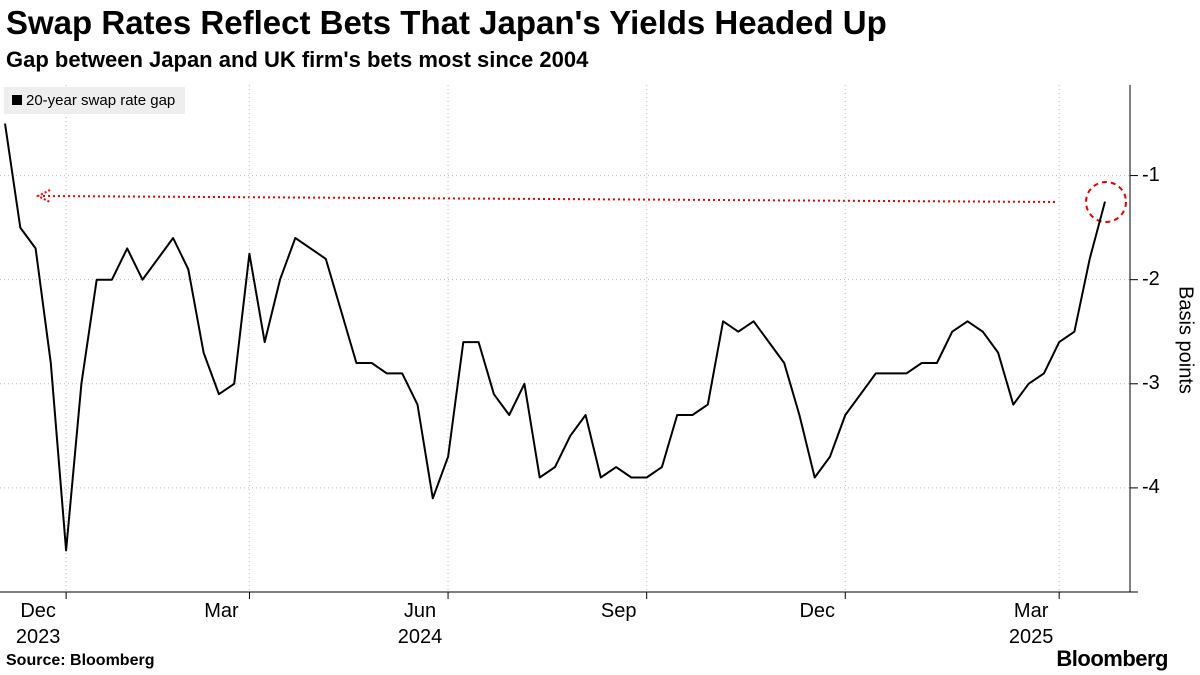  What do you see at coordinates (817, 611) in the screenshot?
I see `x-tick-label: Dec` at bounding box center [817, 611].